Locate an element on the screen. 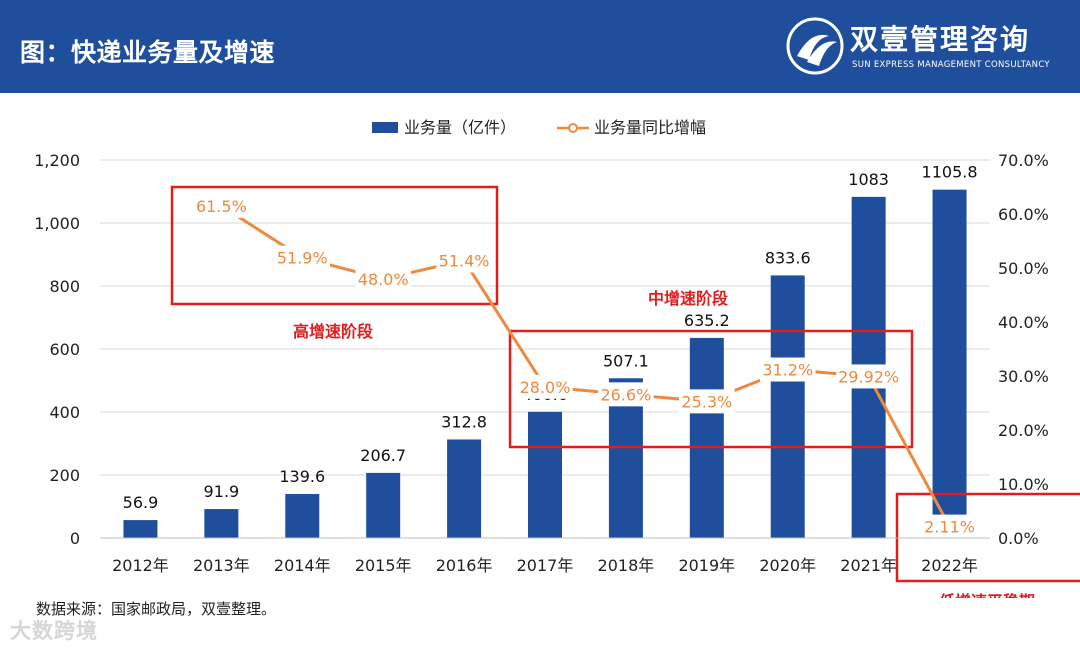  y-left-tick-label: 0 is located at coordinates (75, 538).